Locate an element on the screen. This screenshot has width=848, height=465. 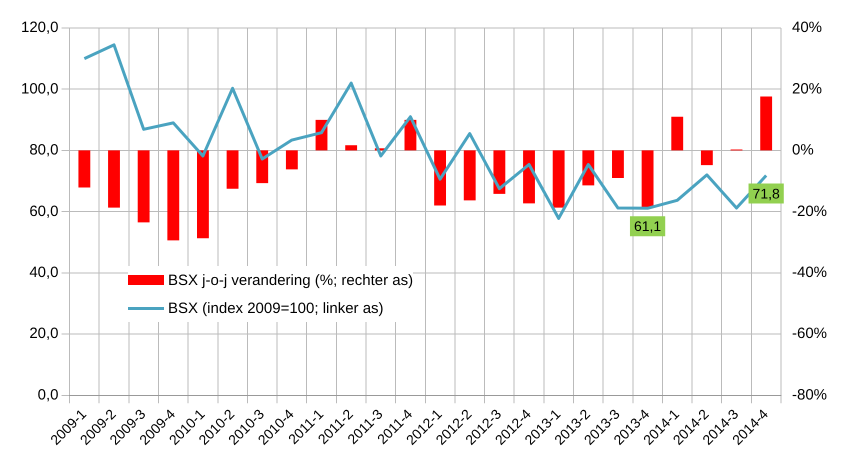
y2-tick-label: -80% is located at coordinates (810, 395).